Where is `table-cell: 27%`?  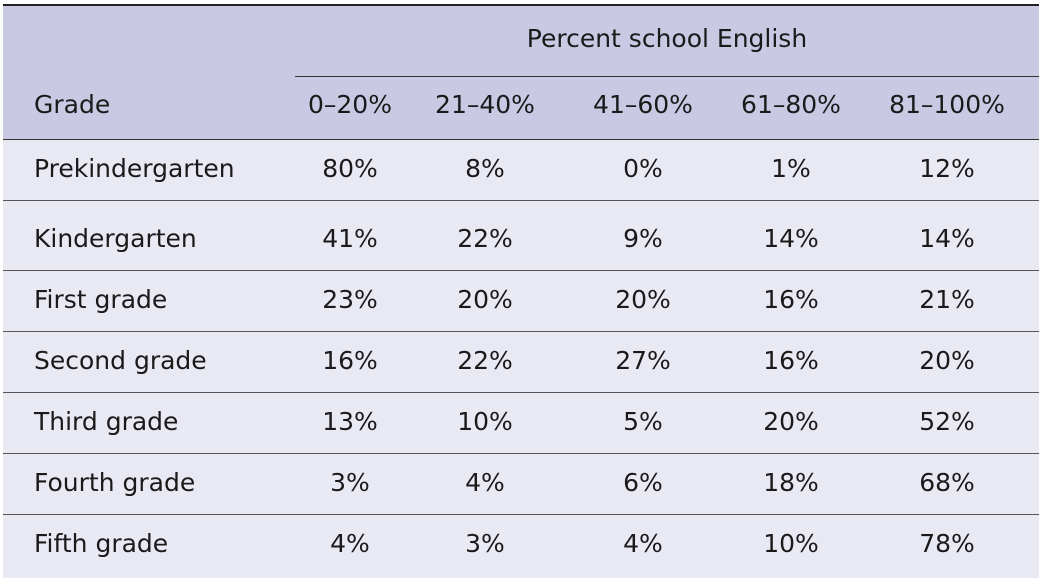
table-cell: 27% is located at coordinates (643, 360).